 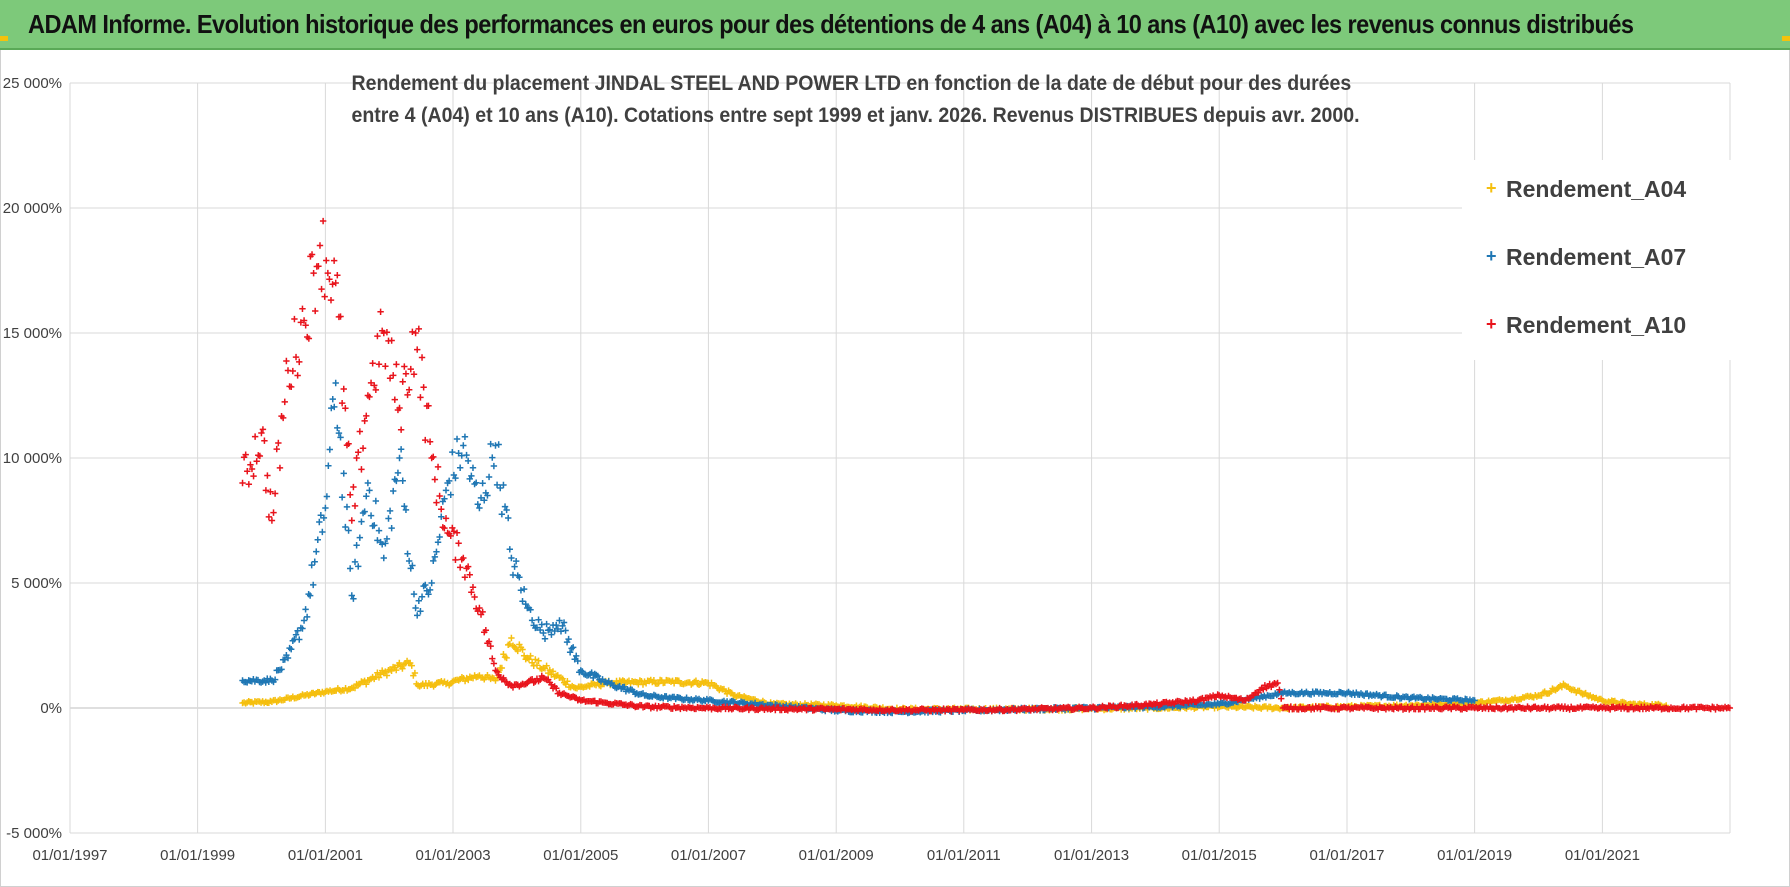 I want to click on y-tick-label: 25 000%, so click(x=32, y=83).